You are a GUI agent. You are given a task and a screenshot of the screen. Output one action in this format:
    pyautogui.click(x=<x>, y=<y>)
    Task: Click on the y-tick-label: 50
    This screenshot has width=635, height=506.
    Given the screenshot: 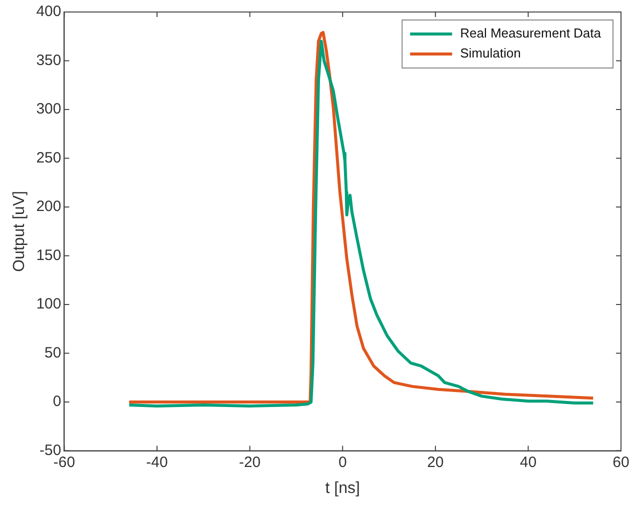 What is the action you would take?
    pyautogui.click(x=53, y=353)
    